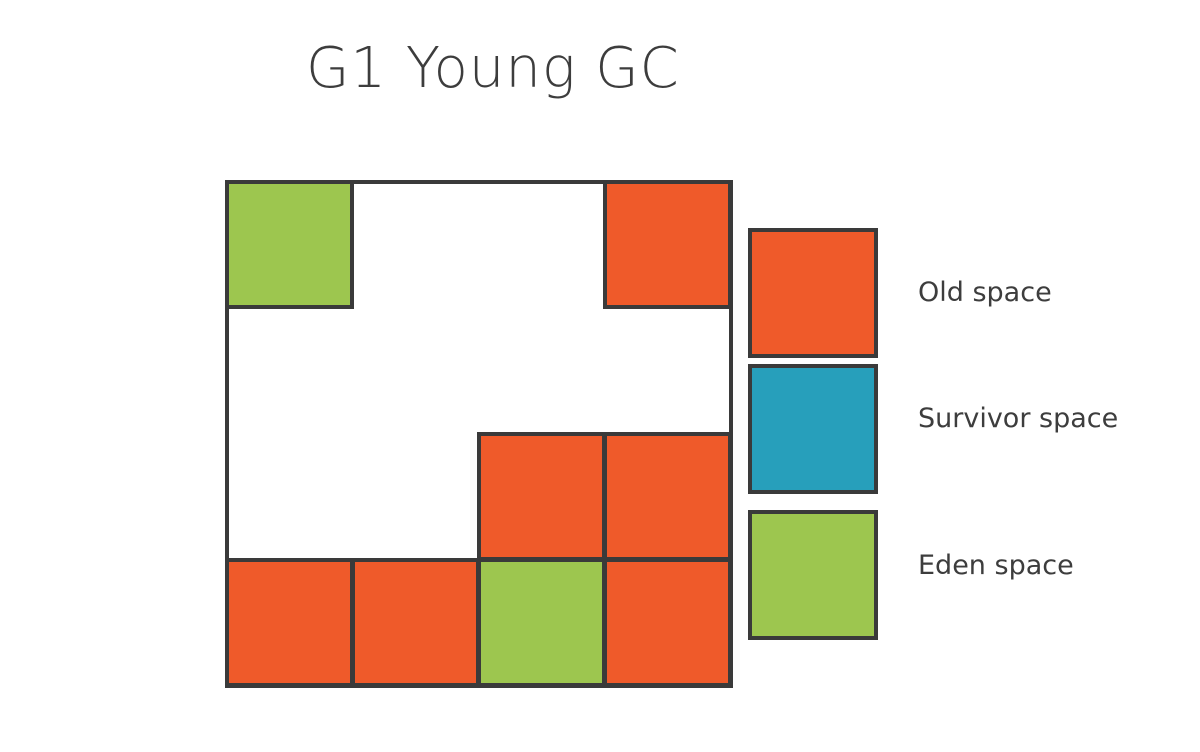 This screenshot has width=1200, height=752. Describe the element at coordinates (813, 575) in the screenshot. I see `legend-swatch-eden` at that location.